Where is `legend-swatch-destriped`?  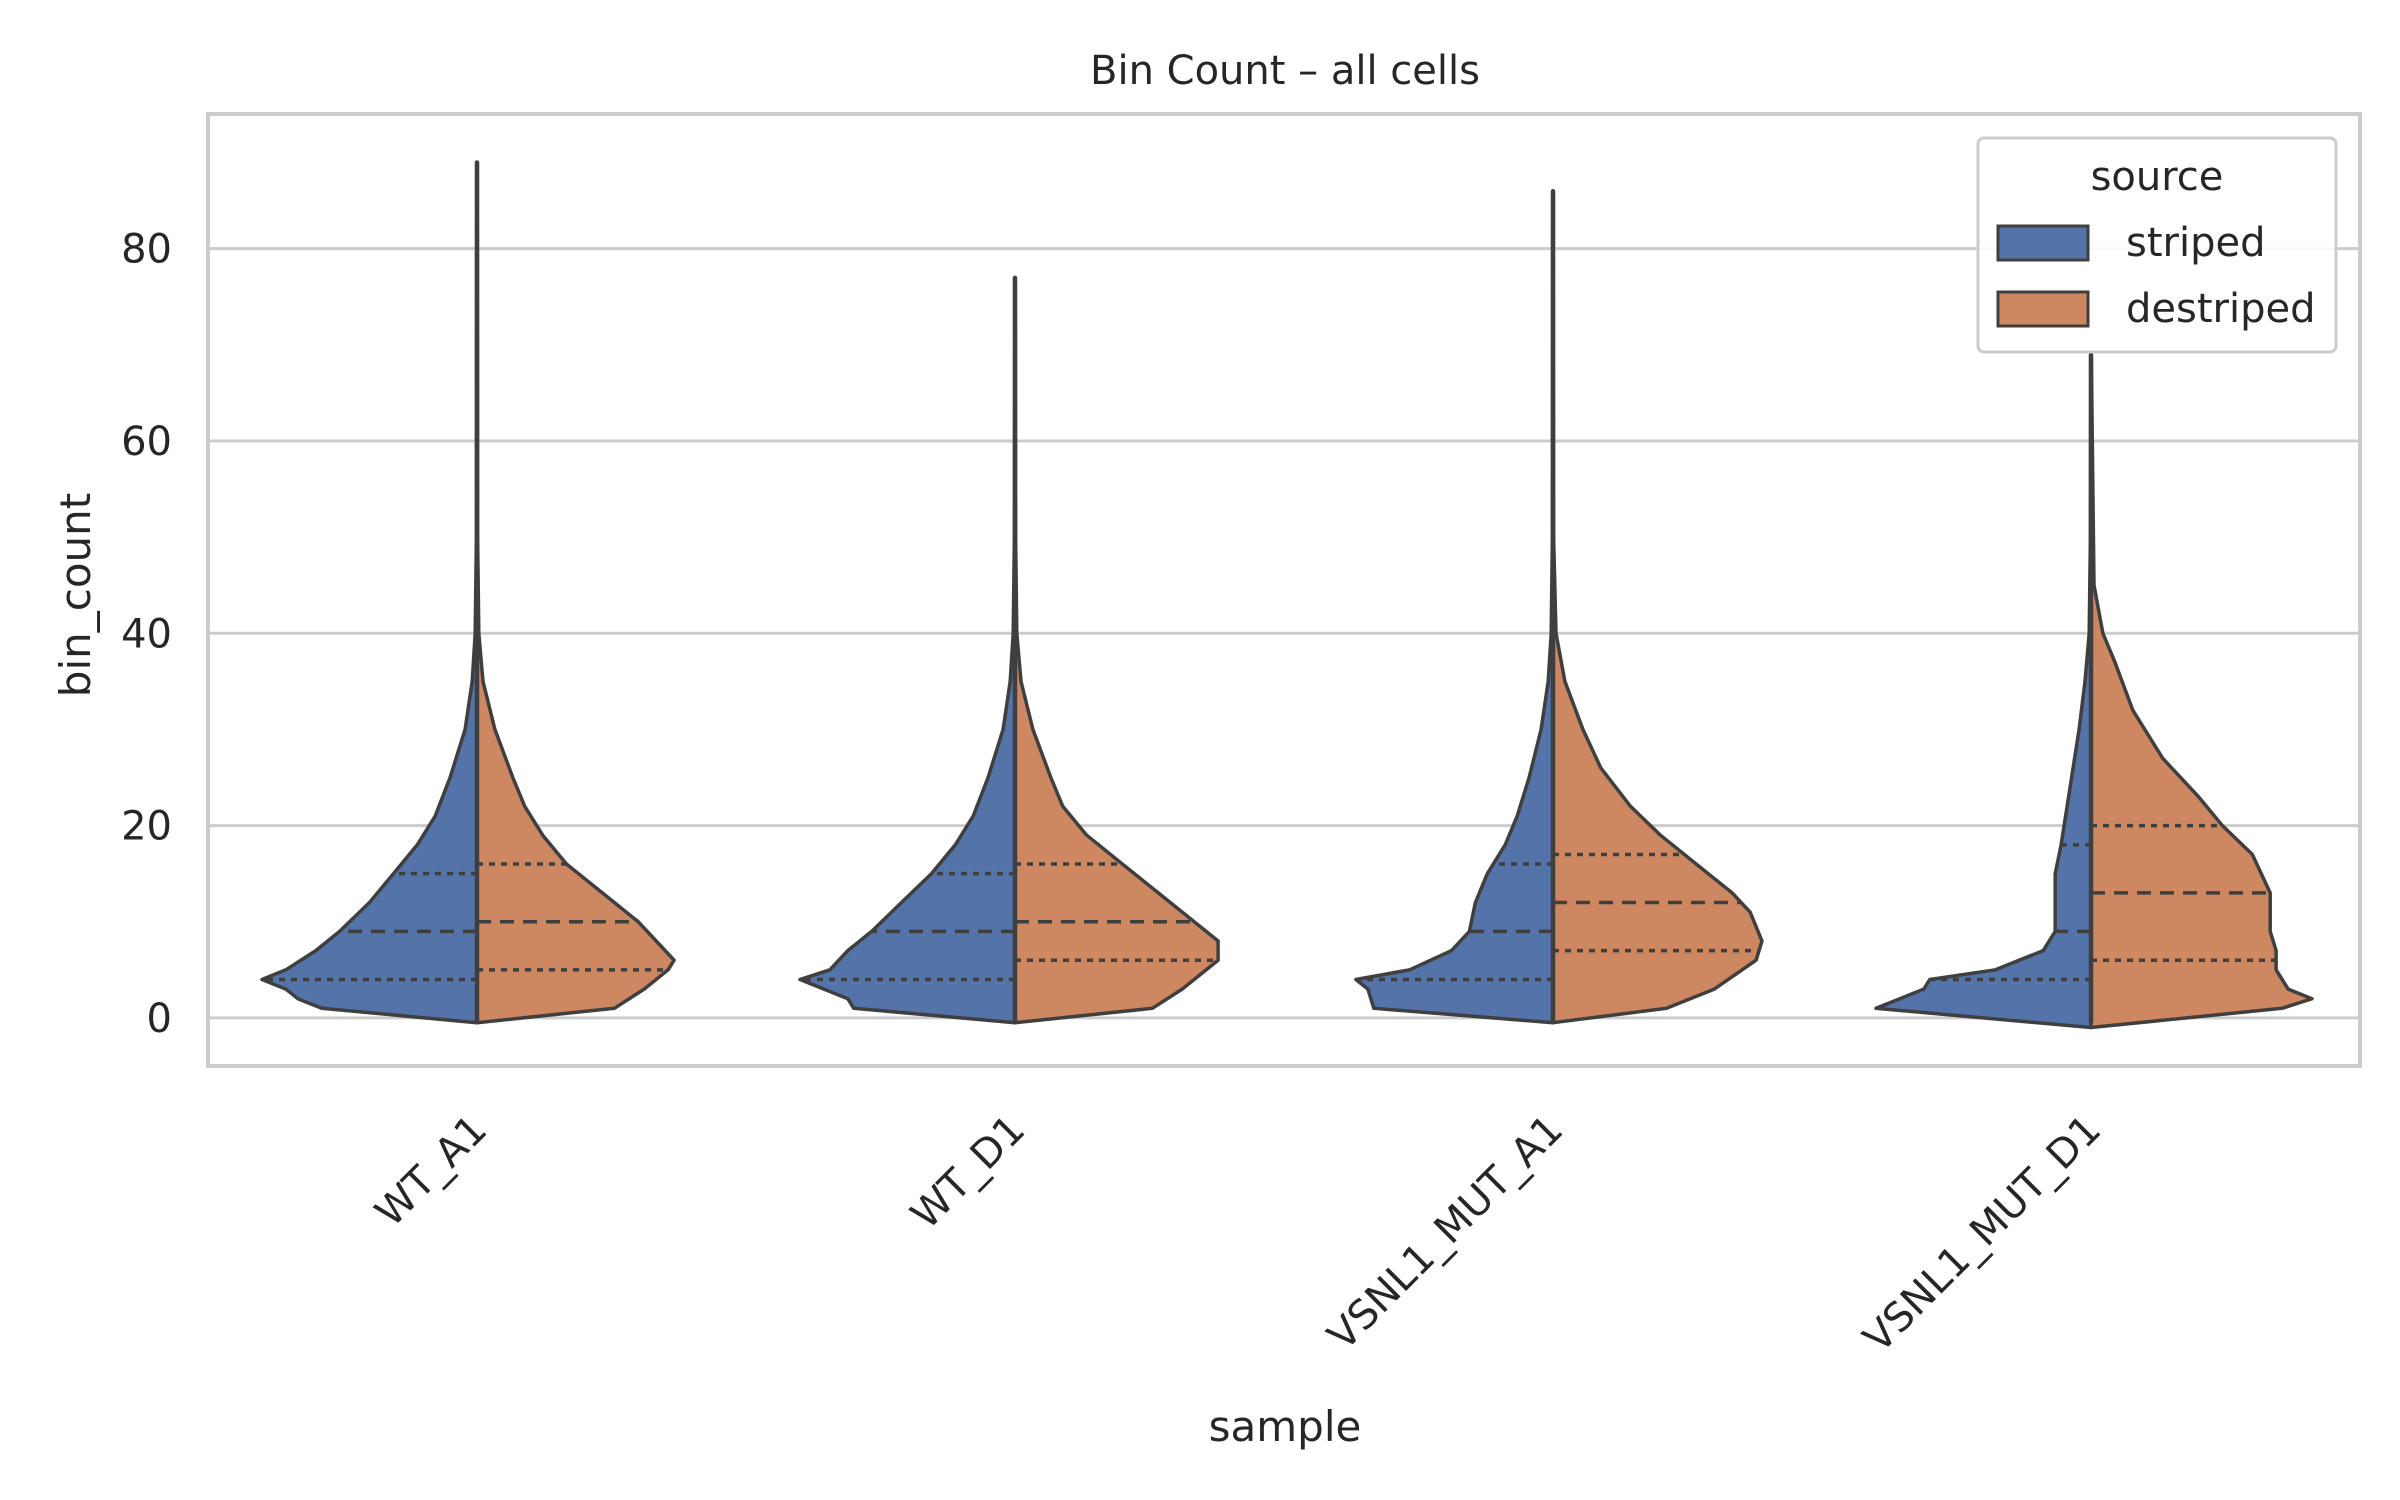
legend-swatch-destriped is located at coordinates (2043, 309).